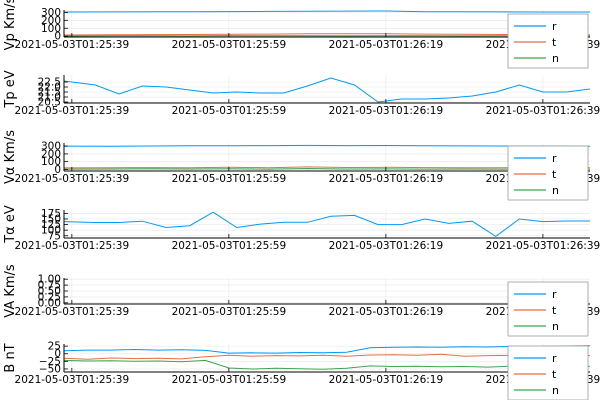 The height and width of the screenshot is (400, 600). Describe the element at coordinates (49, 88) in the screenshot. I see `y-tick-label: 22.0` at that location.